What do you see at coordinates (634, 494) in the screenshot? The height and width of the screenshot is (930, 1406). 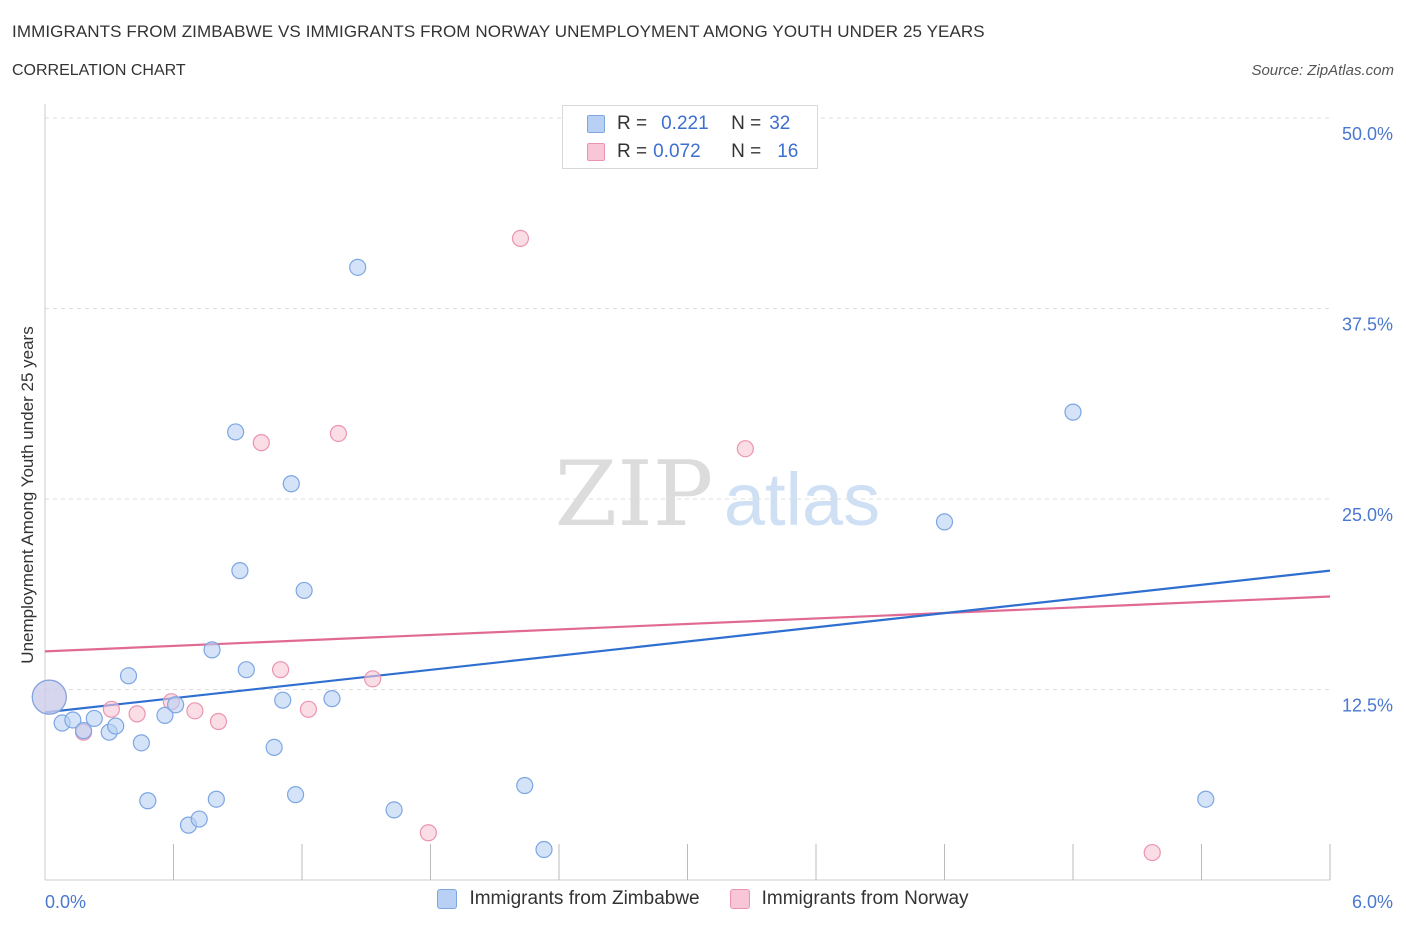 I see `watermark-zip: ZIP` at bounding box center [634, 494].